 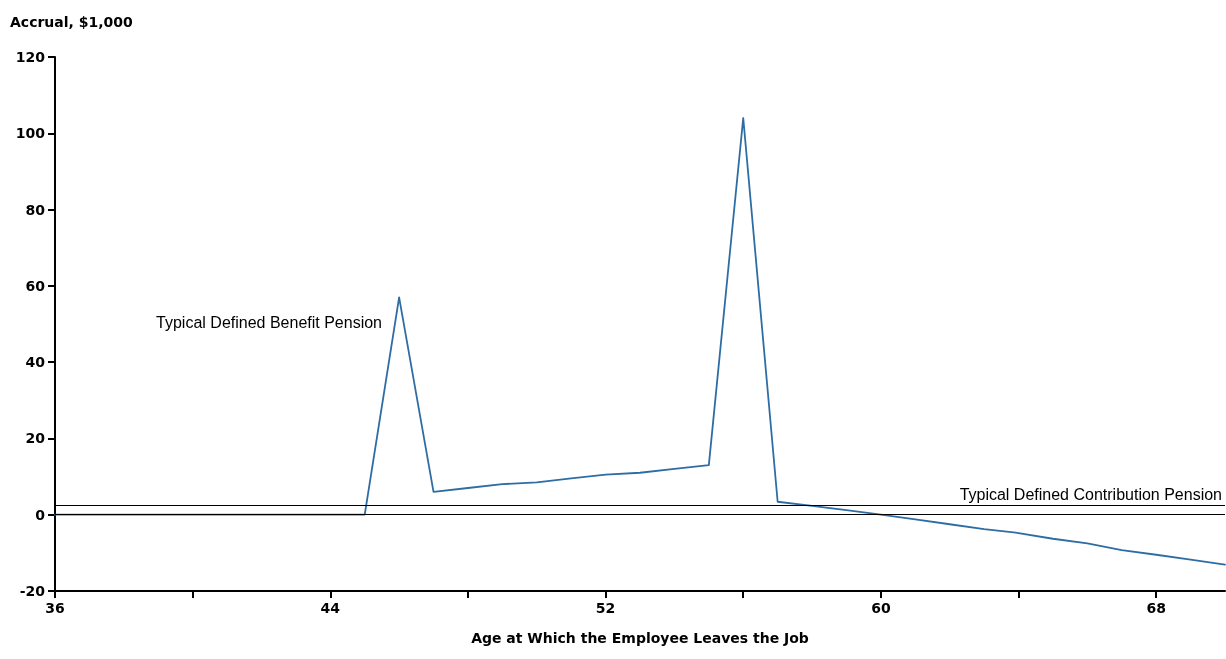 I want to click on y-tick-label: 120, so click(x=30, y=57).